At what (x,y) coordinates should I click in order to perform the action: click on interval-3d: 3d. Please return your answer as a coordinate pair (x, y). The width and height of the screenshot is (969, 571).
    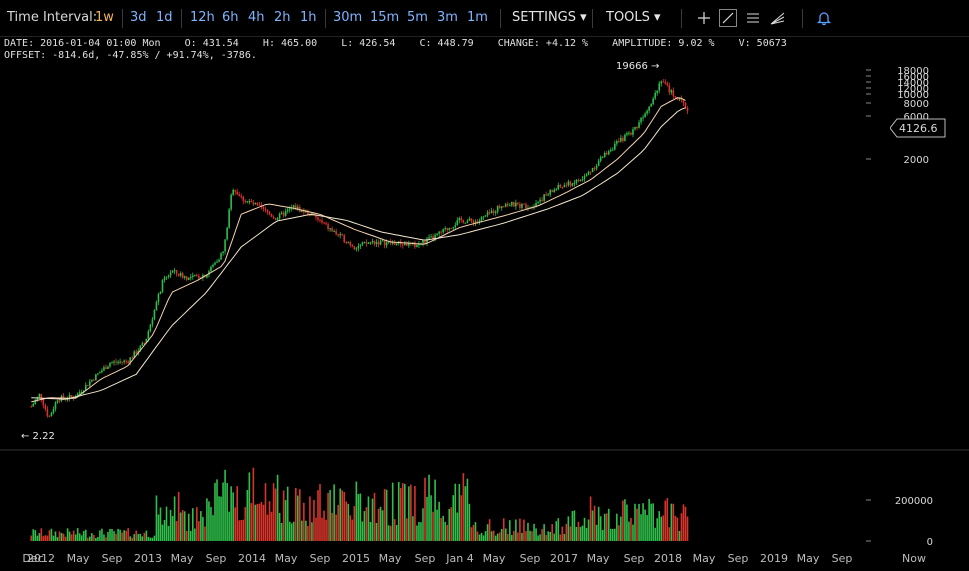
    Looking at the image, I should click on (138, 17).